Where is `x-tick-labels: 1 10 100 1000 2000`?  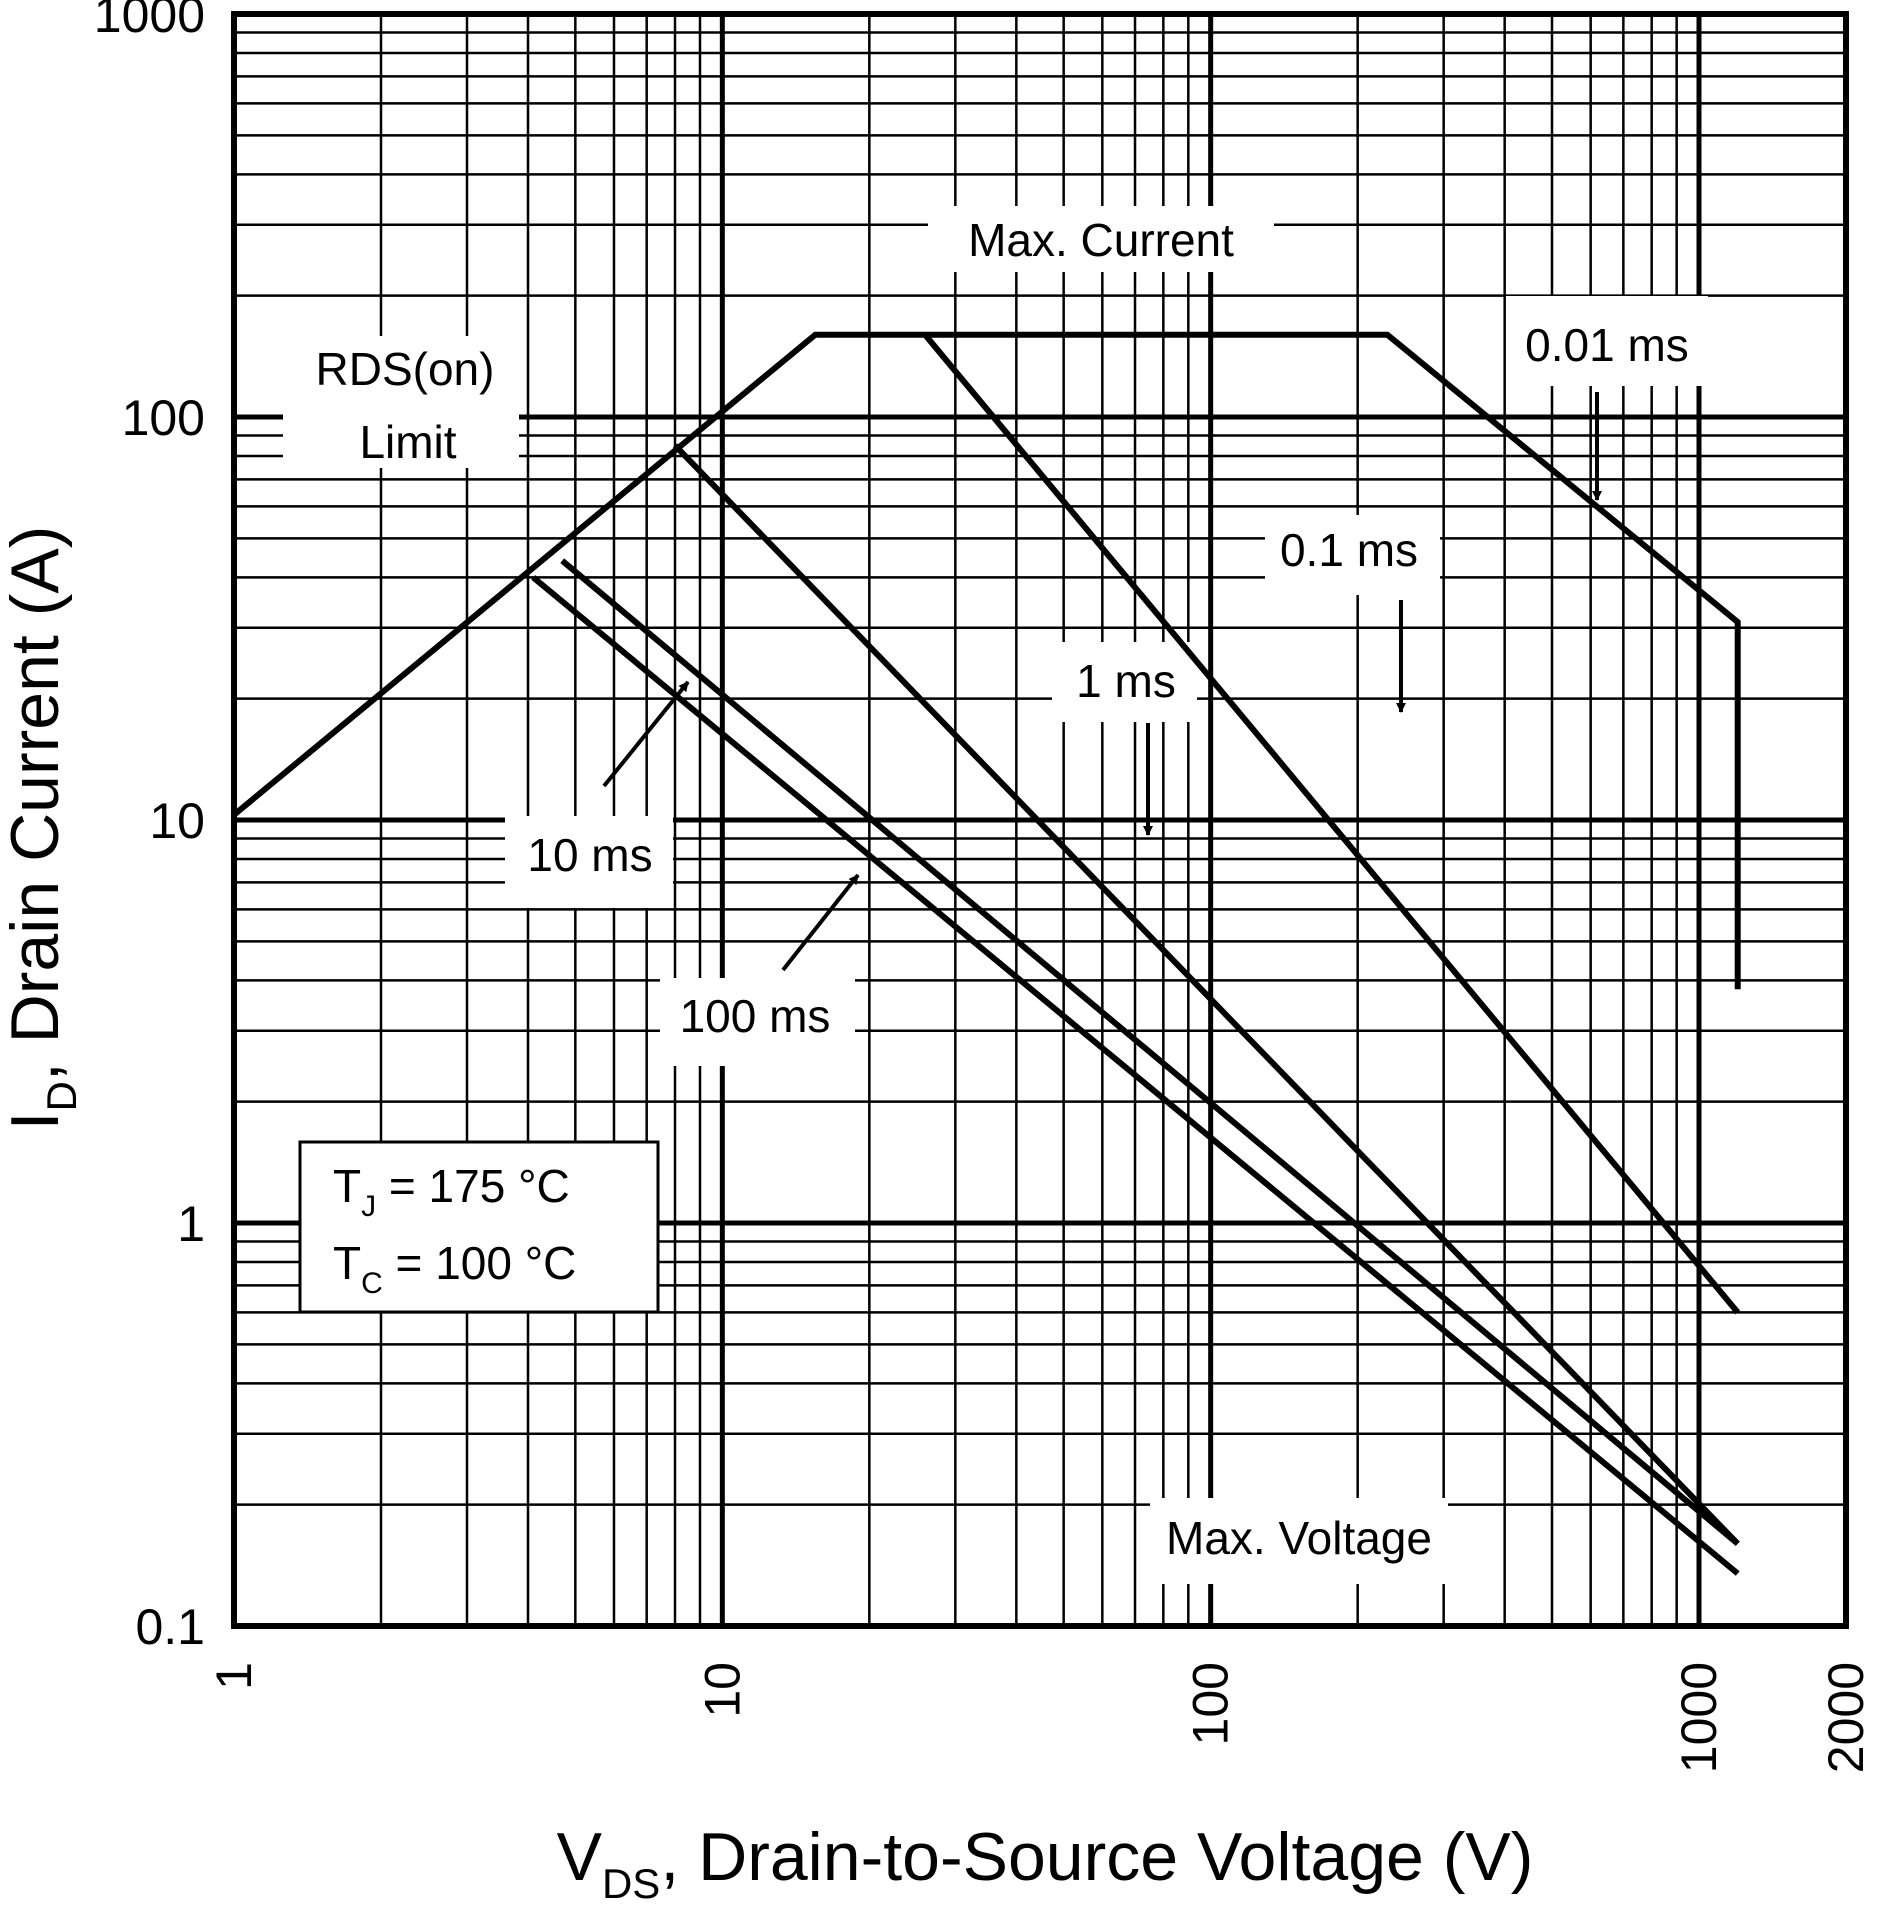 x-tick-labels: 1 10 100 1000 2000 is located at coordinates (1040, 1717).